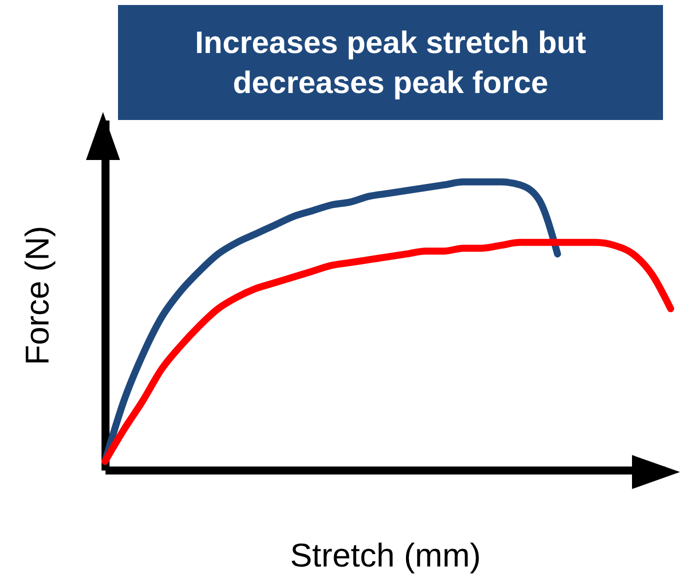  Describe the element at coordinates (37, 296) in the screenshot. I see `y-axis-title: Force (N)` at that location.